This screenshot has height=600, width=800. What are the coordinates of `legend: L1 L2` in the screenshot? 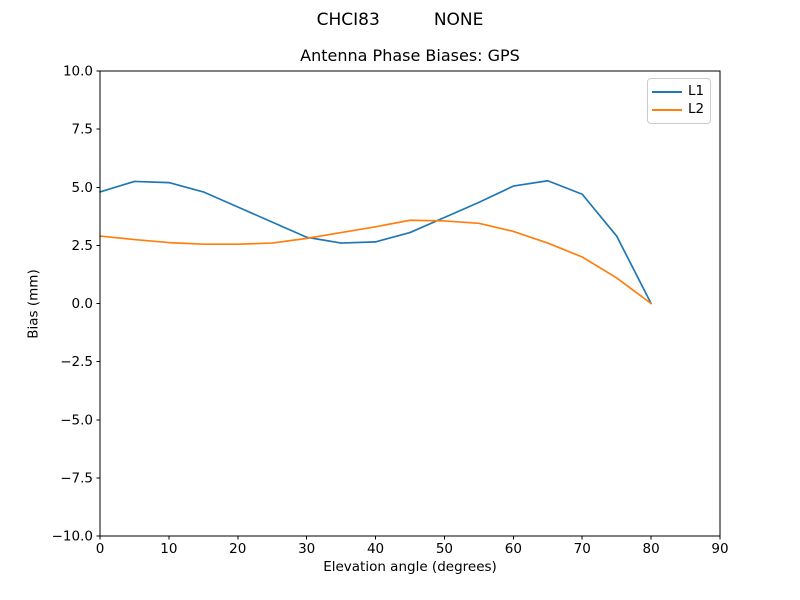 It's located at (679, 101).